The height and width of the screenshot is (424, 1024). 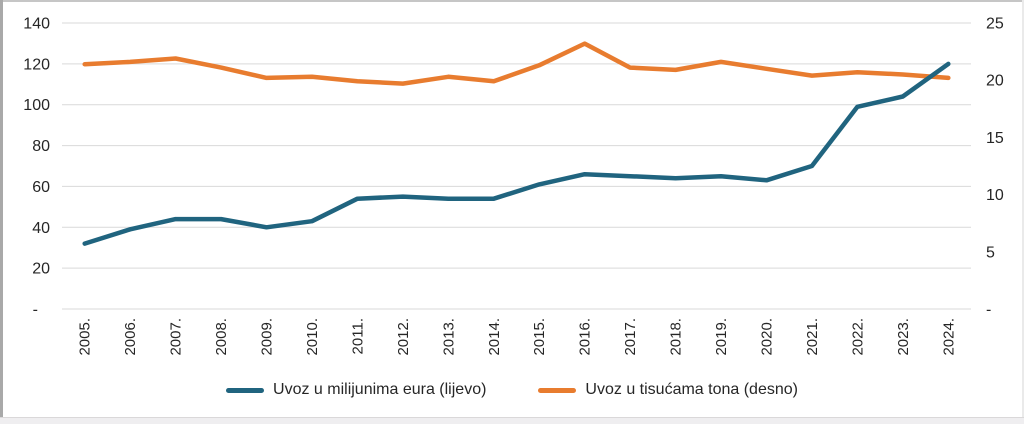 I want to click on x-axis-label: 2008., so click(x=221, y=337).